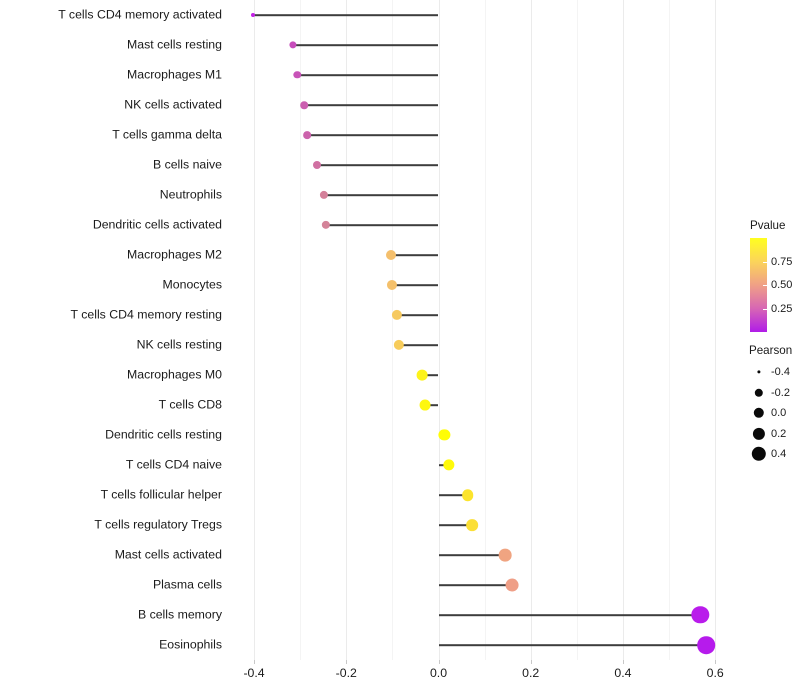  What do you see at coordinates (173, 104) in the screenshot?
I see `y-axis-label: NK cells activated` at bounding box center [173, 104].